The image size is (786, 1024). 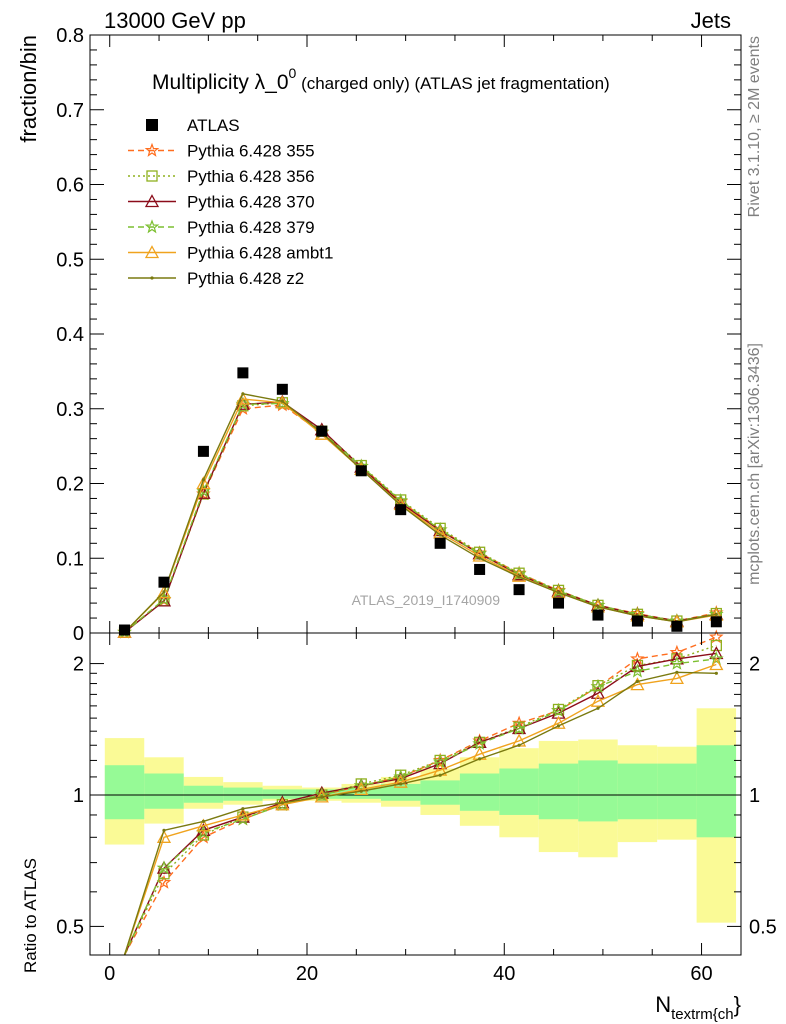 I want to click on legend-label-atlas: ATLAS, so click(x=213, y=125).